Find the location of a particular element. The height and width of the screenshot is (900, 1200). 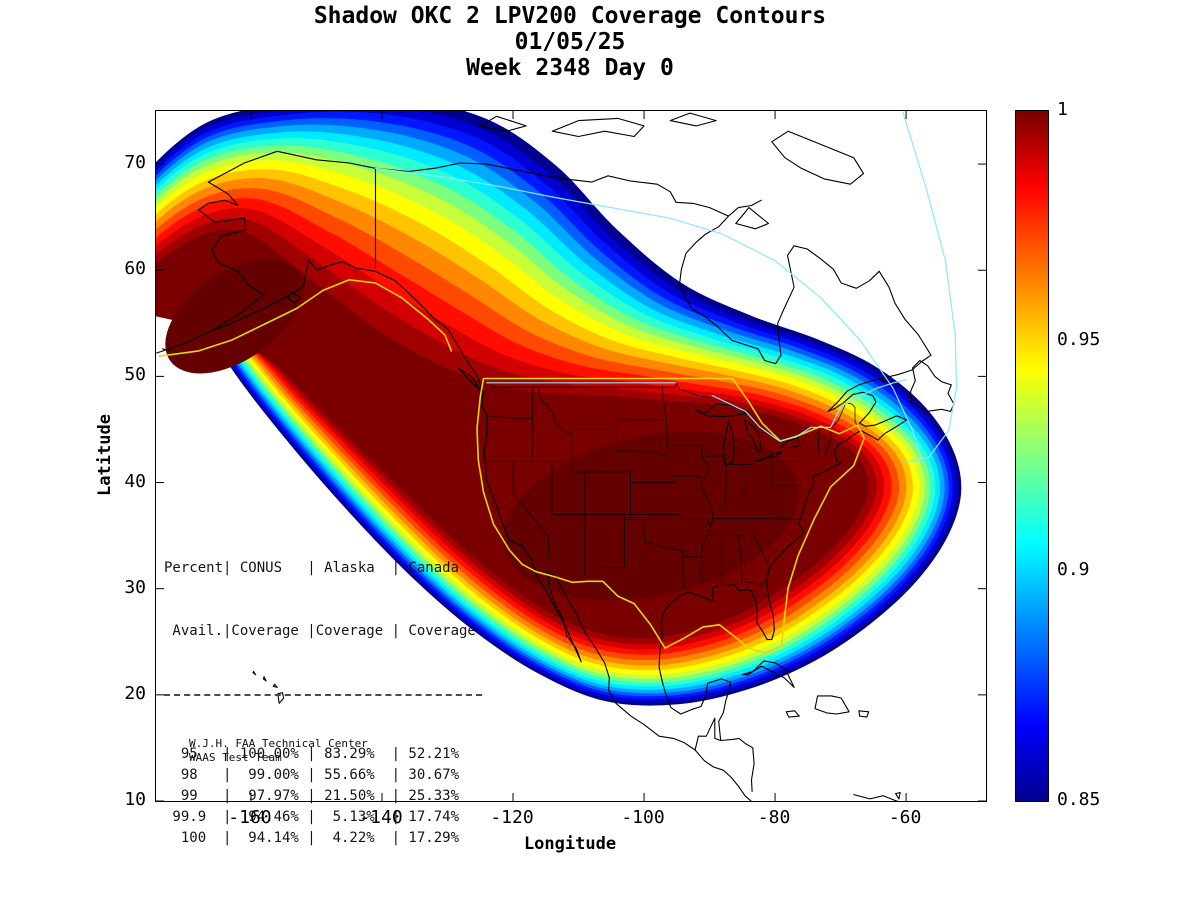

title-line-3: Week 2348 Day 0 is located at coordinates (570, 68).